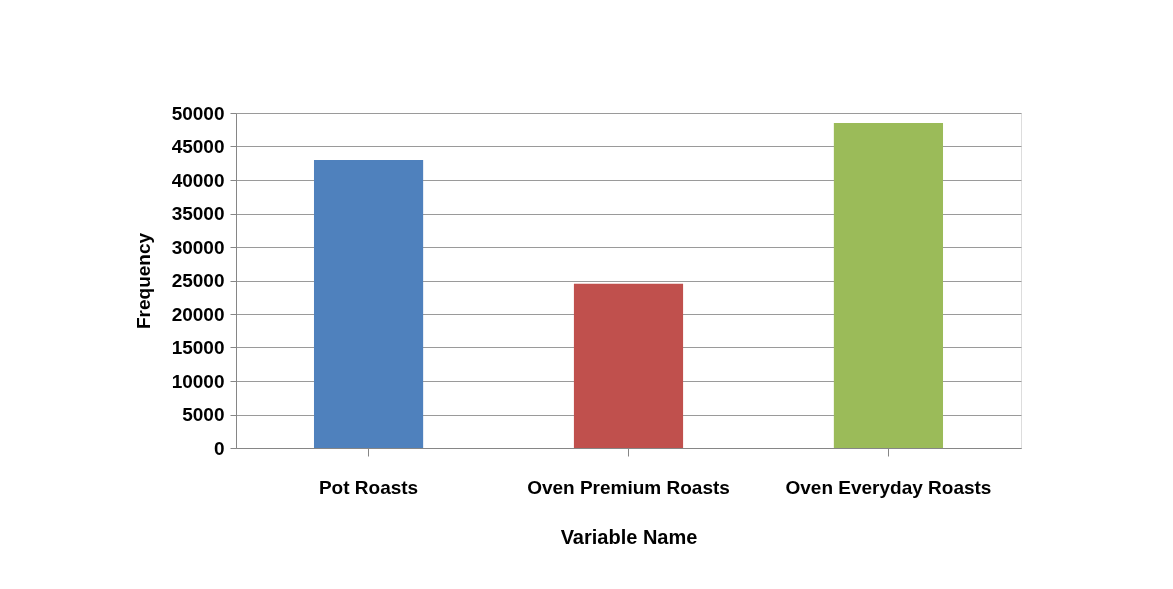  I want to click on y-tick-label: 40000, so click(198, 180).